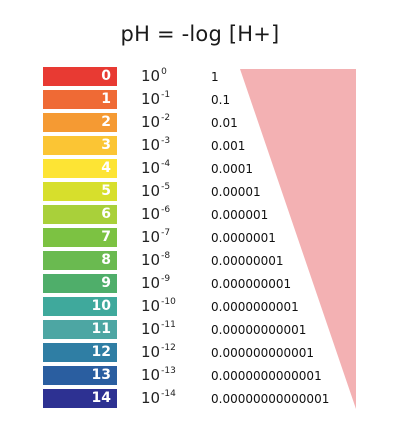  Describe the element at coordinates (80, 329) in the screenshot. I see `ph-color-swatch: 11` at that location.